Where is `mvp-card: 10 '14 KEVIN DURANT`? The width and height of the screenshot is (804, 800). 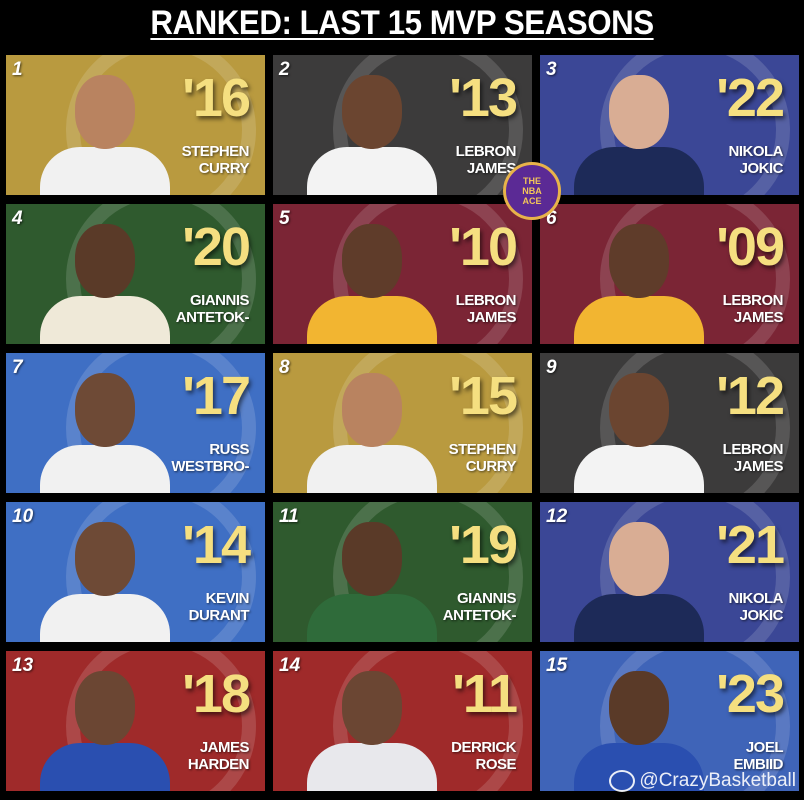
mvp-card: 10 '14 KEVIN DURANT is located at coordinates (135, 572).